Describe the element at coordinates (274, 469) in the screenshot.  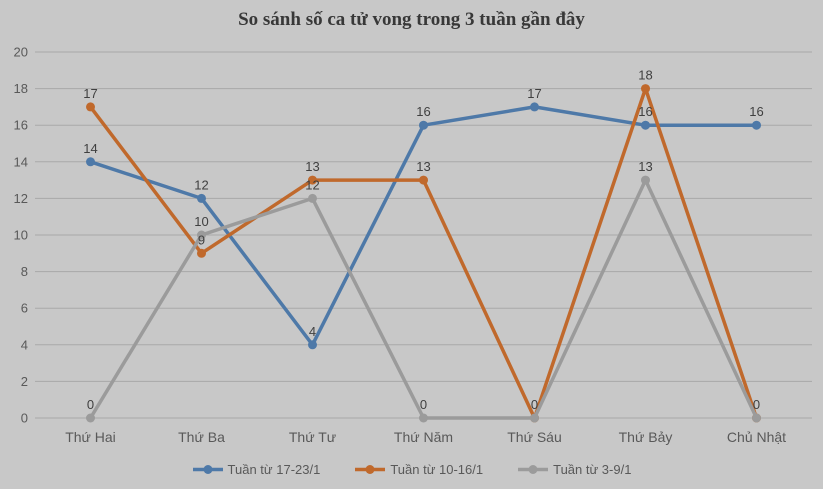
I see `legend-label: Tuần từ 17-23/1` at that location.